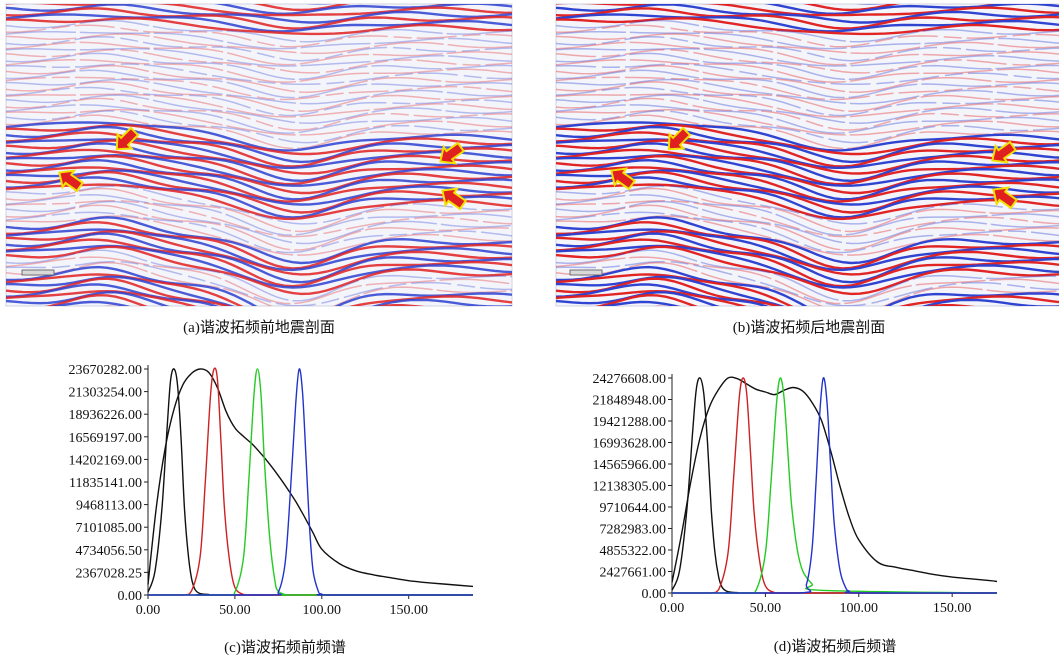 Image resolution: width=1059 pixels, height=661 pixels. I want to click on y-tick-label: 4734056.50, so click(109, 551).